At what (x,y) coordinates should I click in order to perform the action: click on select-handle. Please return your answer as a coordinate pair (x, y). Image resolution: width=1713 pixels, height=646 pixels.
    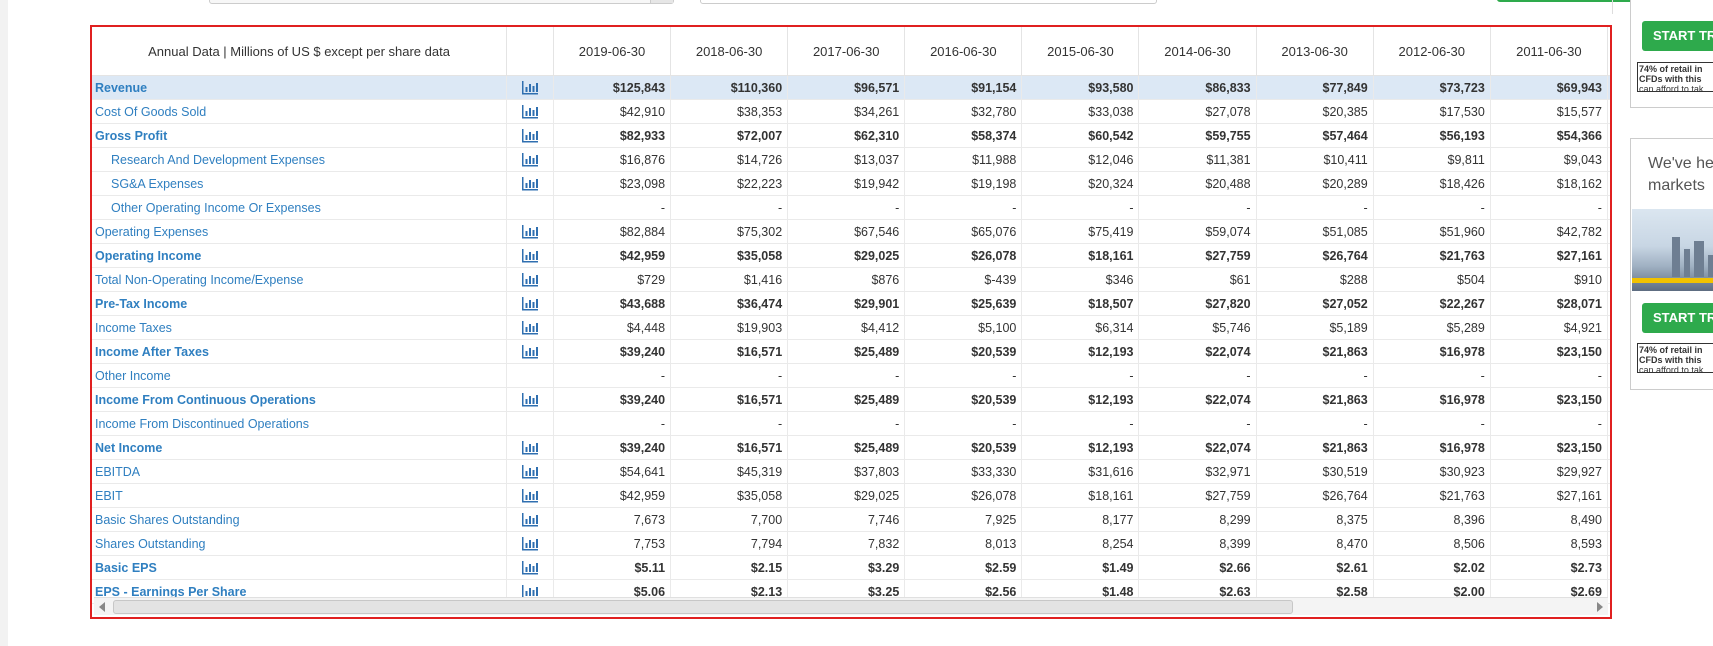
    Looking at the image, I should click on (661, 1).